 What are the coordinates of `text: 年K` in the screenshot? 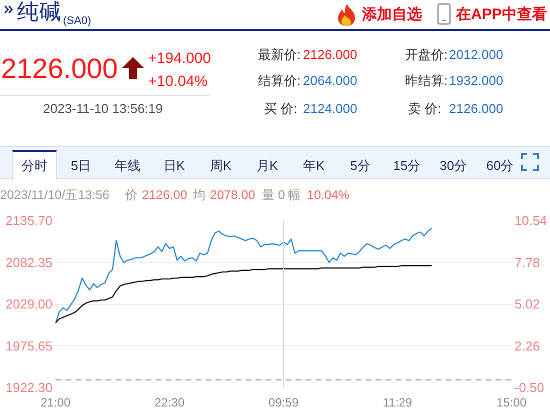 It's located at (314, 165).